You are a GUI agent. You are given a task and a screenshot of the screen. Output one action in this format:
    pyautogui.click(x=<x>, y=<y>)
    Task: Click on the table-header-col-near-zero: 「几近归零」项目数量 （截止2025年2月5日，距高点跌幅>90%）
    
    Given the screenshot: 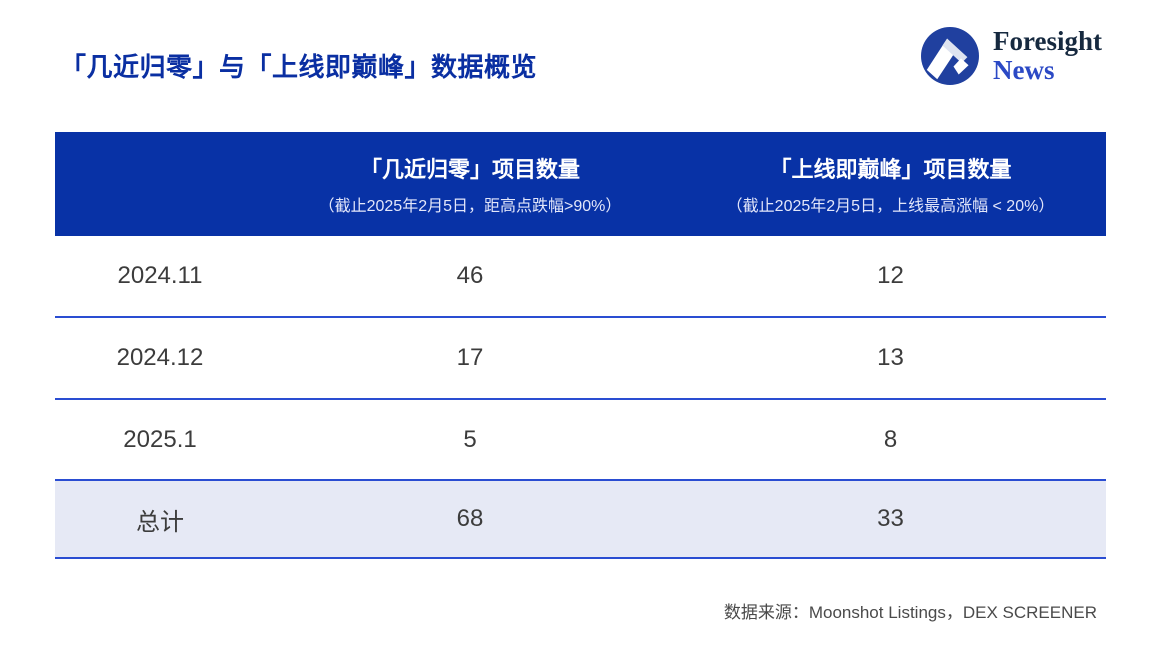 What is the action you would take?
    pyautogui.click(x=470, y=184)
    